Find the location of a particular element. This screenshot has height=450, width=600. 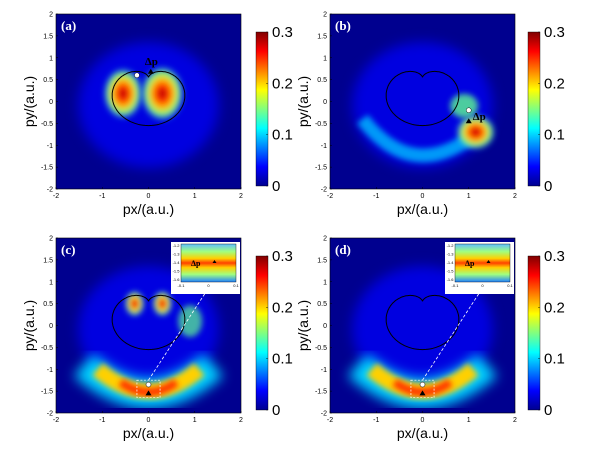

inset-y-tick: -1.4 is located at coordinates (451, 262).